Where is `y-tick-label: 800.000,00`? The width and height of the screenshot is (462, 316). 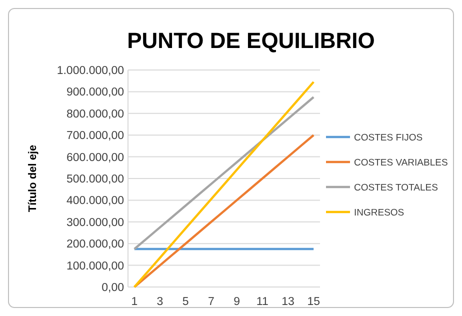
y-tick-label: 800.000,00 is located at coordinates (95, 114).